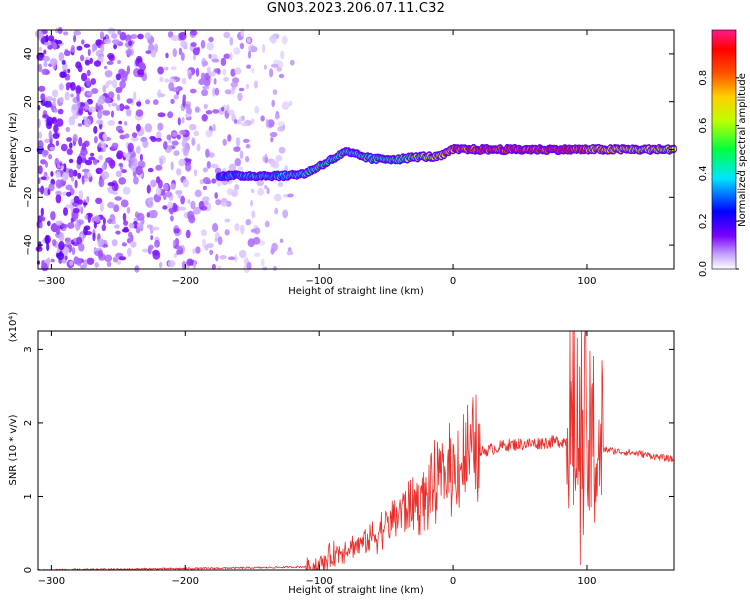  I want to click on colorbar-tick-label: 0.4, so click(703, 173).